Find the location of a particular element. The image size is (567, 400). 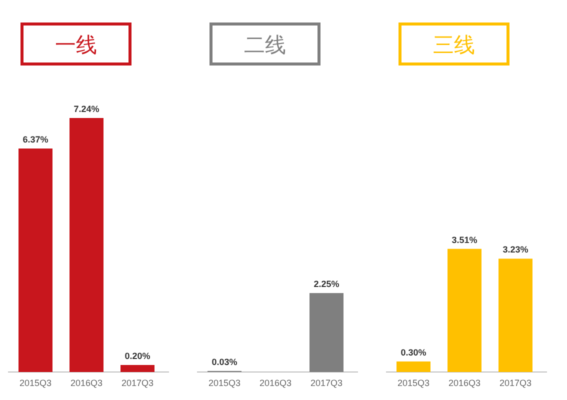

data-label: 0.20% is located at coordinates (137, 355).